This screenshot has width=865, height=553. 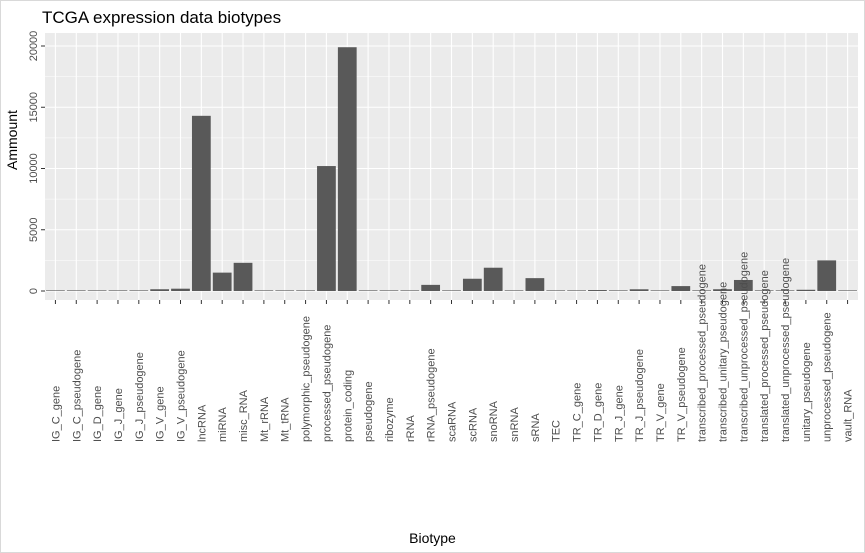 What do you see at coordinates (515, 424) in the screenshot?
I see `x-tick-label: snRNA` at bounding box center [515, 424].